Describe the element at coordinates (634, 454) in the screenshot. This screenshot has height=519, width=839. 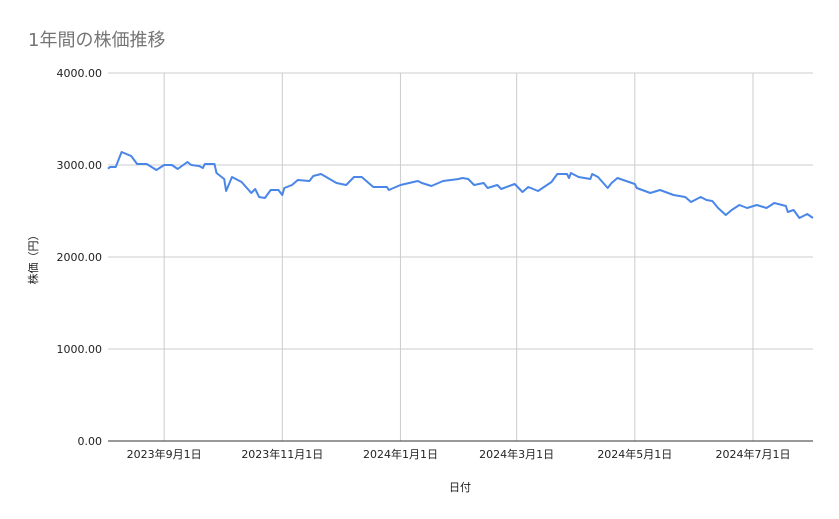
I see `x-tick-label: 2024年5月1日` at that location.